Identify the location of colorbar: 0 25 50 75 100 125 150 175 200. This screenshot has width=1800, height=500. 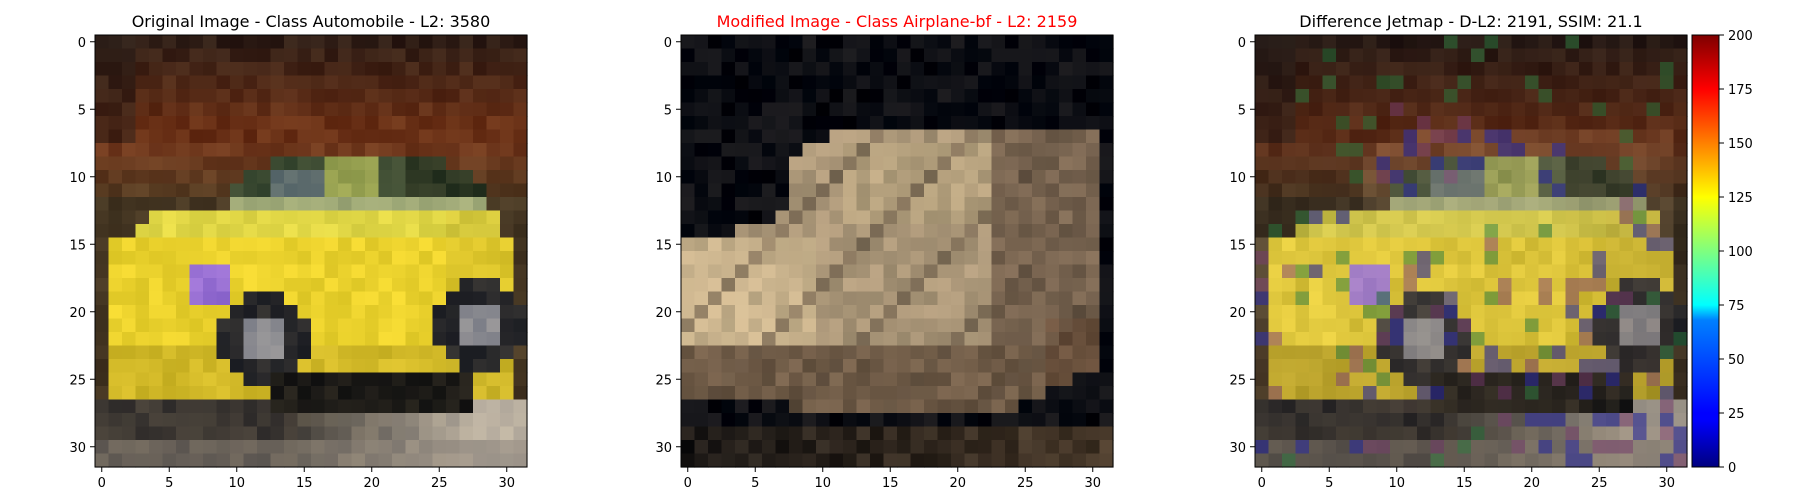
(1722, 252).